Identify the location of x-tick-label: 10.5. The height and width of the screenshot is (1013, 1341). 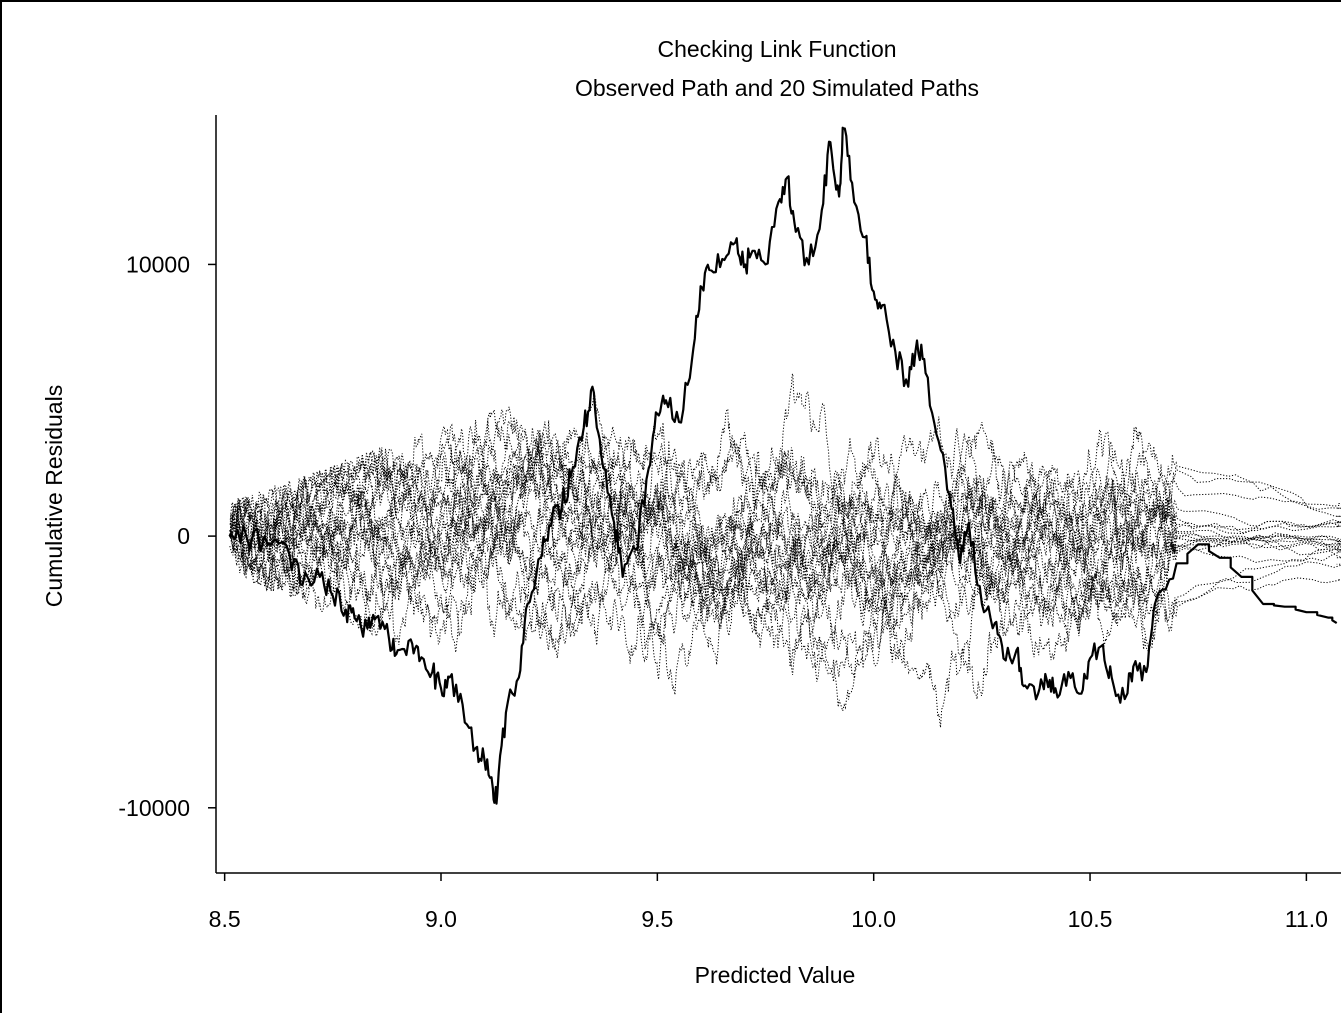
(1090, 919).